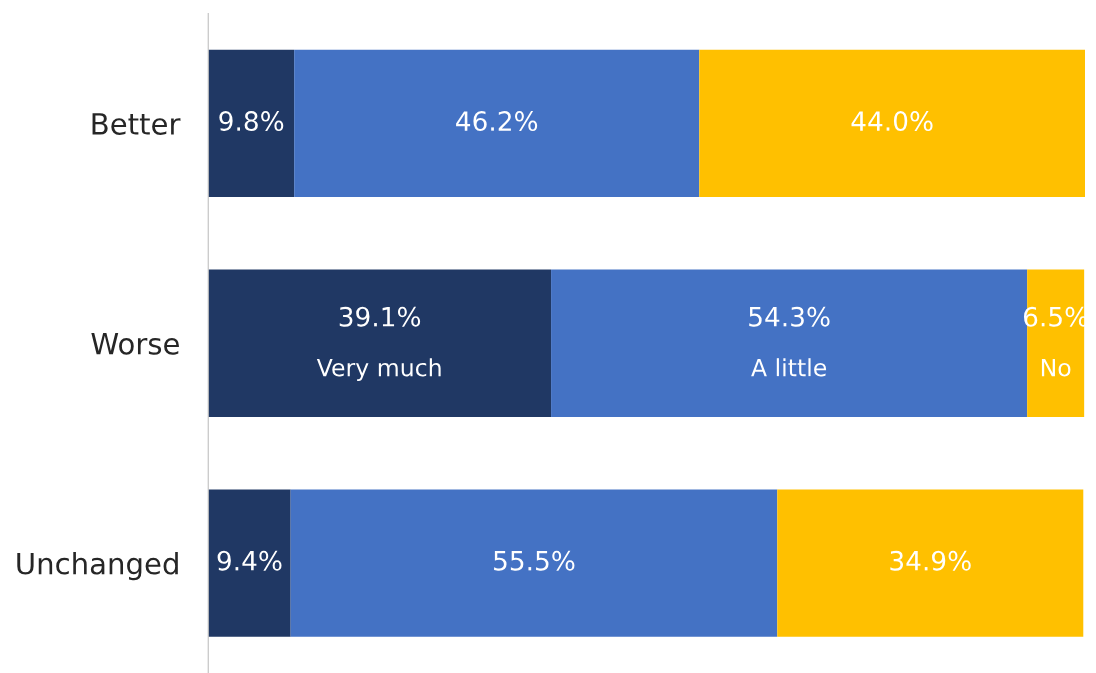 This screenshot has width=1096, height=673. Describe the element at coordinates (1056, 367) in the screenshot. I see `series-label: No` at that location.